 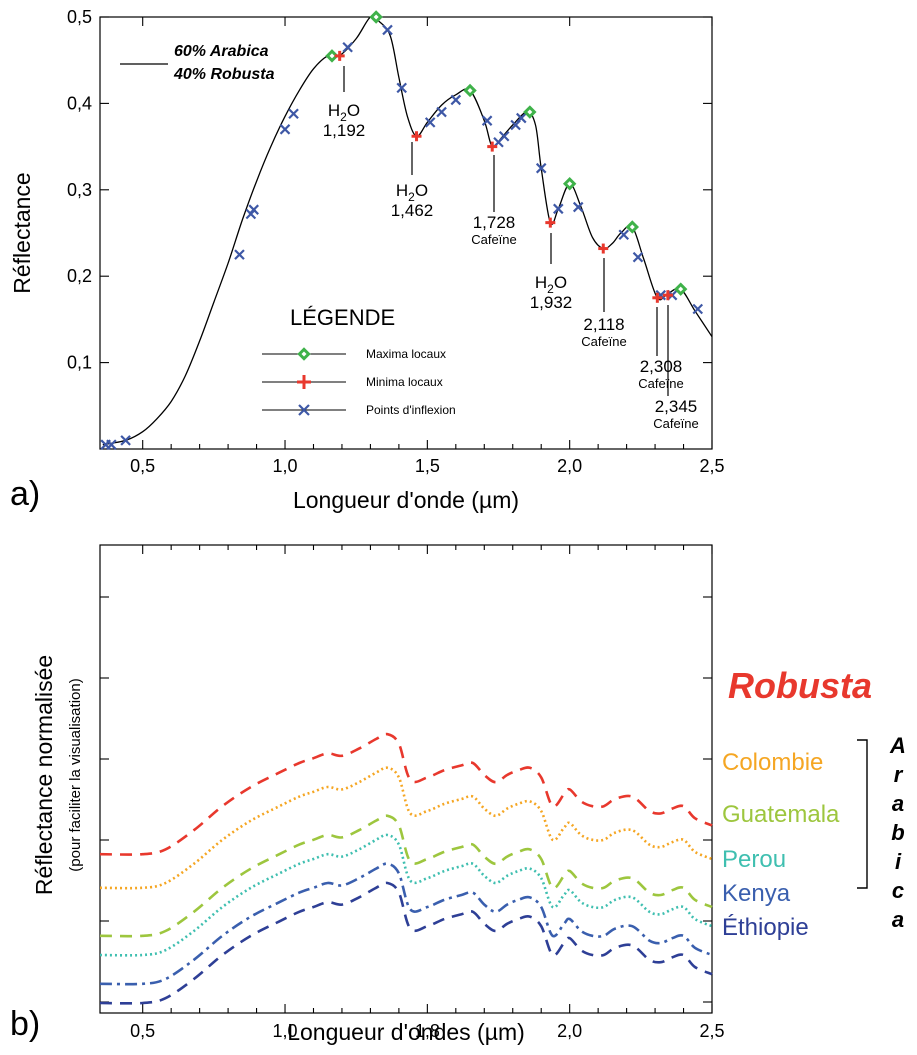 What do you see at coordinates (676, 406) in the screenshot?
I see `annotation-wavelength: 2,345` at bounding box center [676, 406].